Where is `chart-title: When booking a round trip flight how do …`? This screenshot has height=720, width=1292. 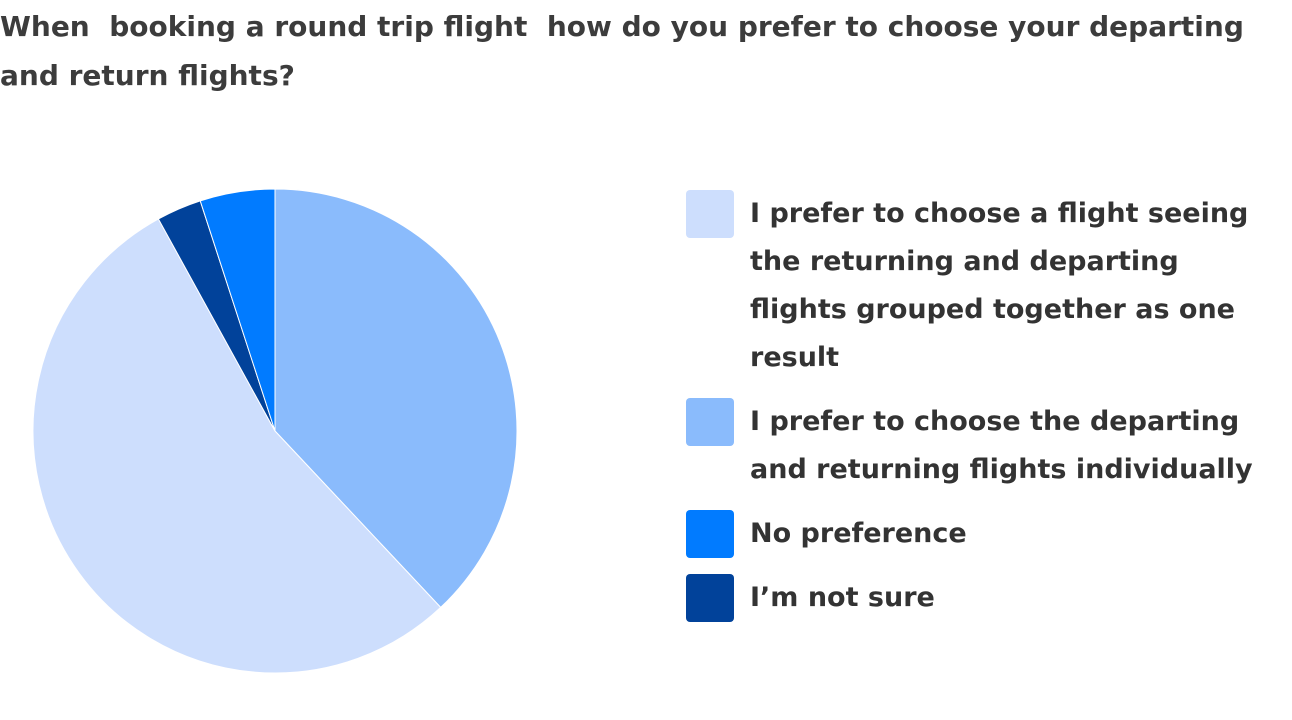 chart-title: When booking a round trip flight how do … is located at coordinates (627, 51).